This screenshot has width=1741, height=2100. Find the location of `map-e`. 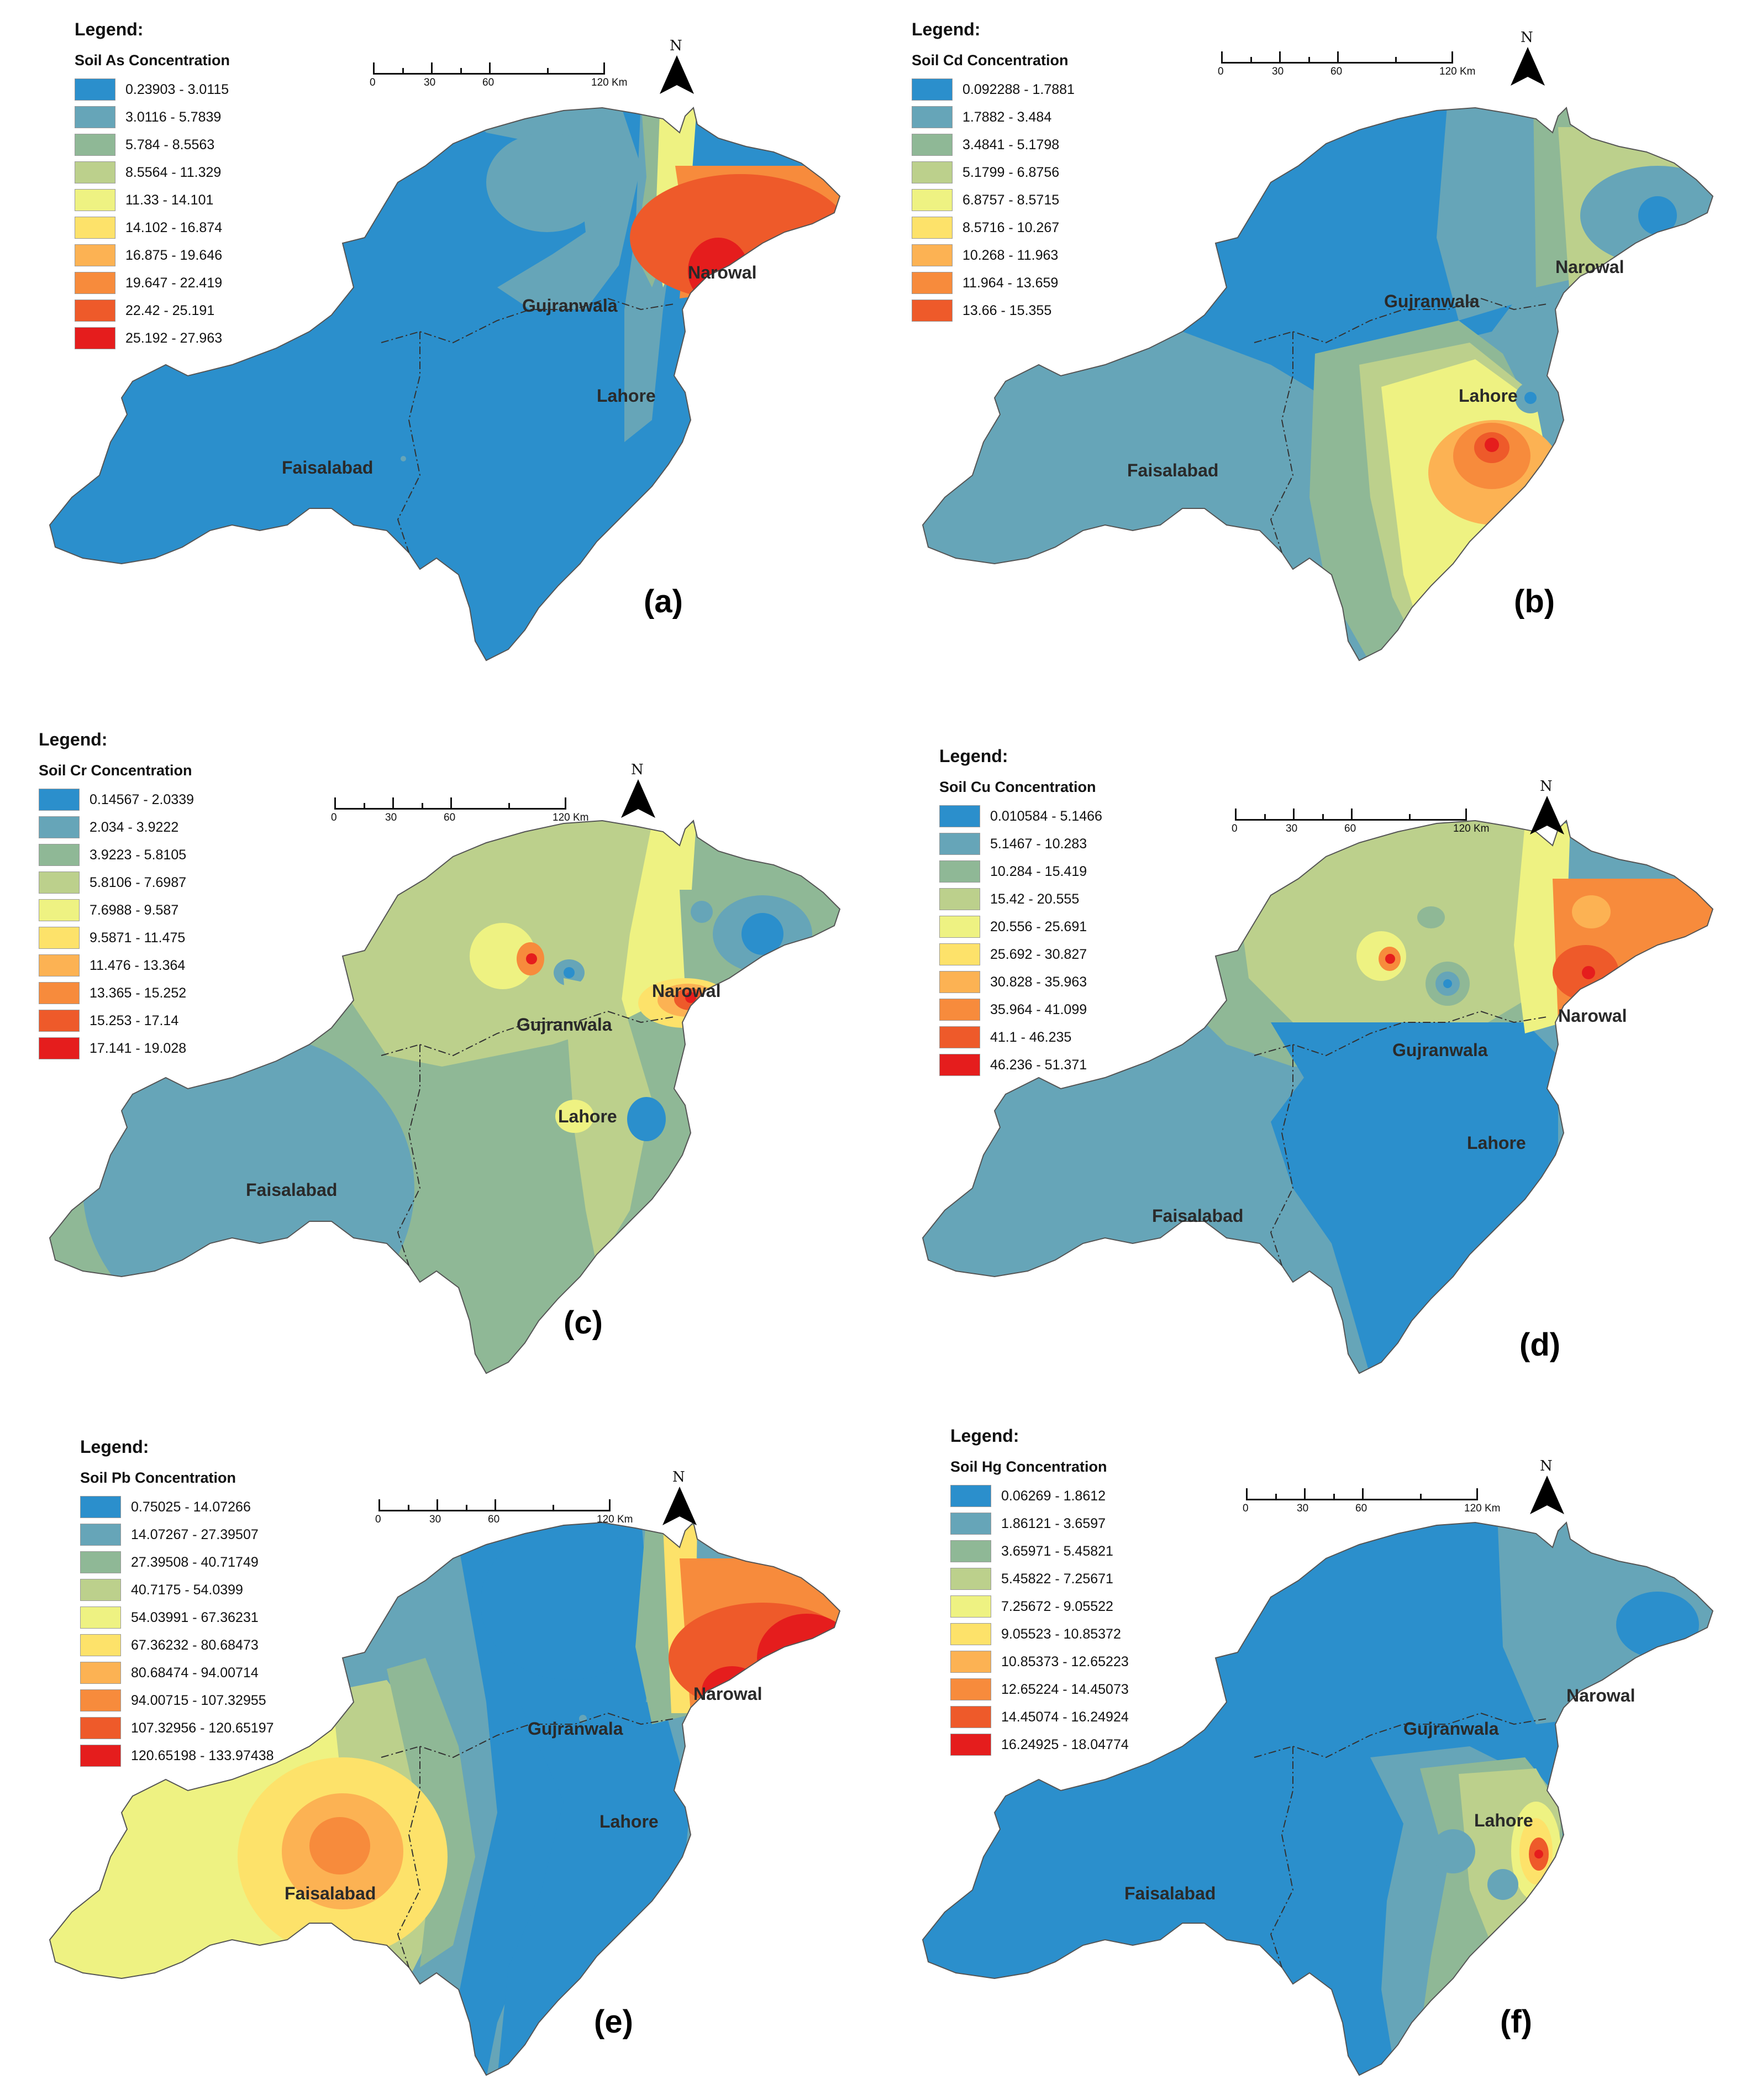

map-e is located at coordinates (445, 1799).